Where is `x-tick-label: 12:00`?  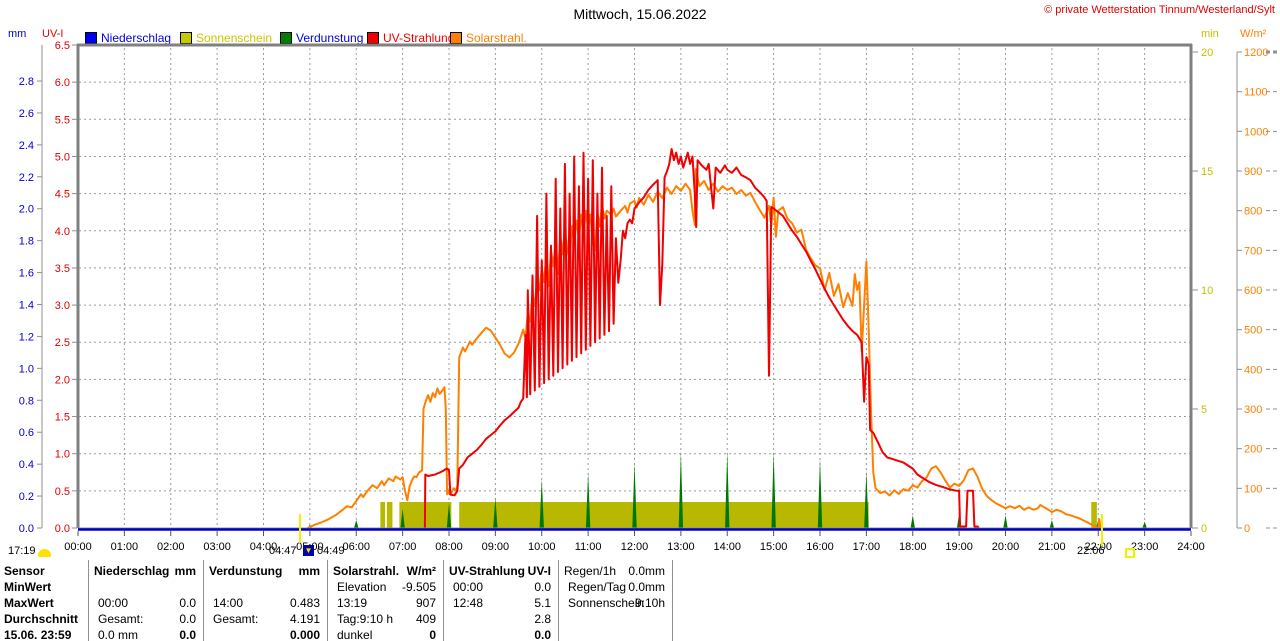 x-tick-label: 12:00 is located at coordinates (635, 547).